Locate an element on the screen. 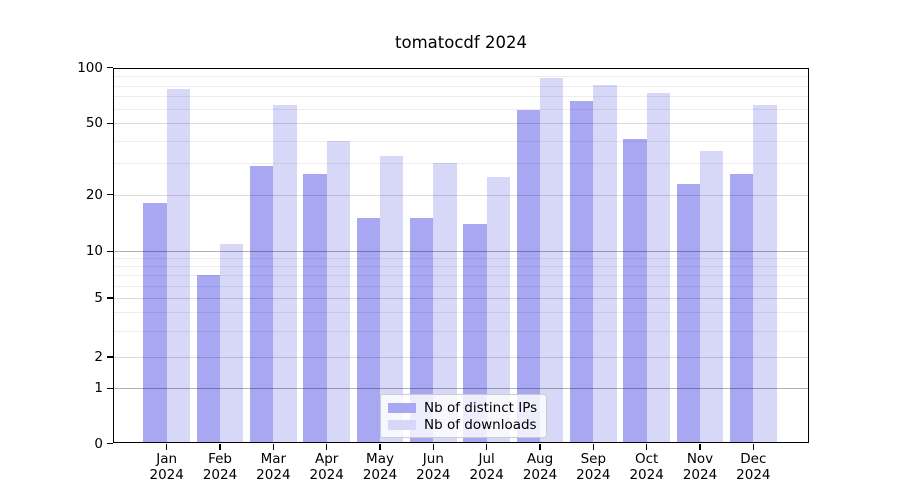  legend-swatch-downloads is located at coordinates (402, 424).